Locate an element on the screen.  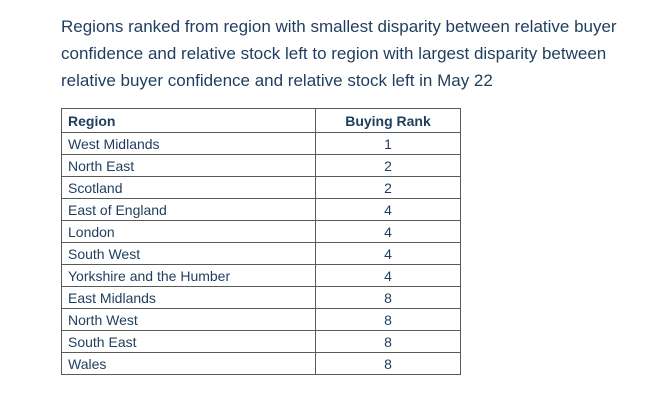
region-cell: Yorkshire and the Humber is located at coordinates (188, 275).